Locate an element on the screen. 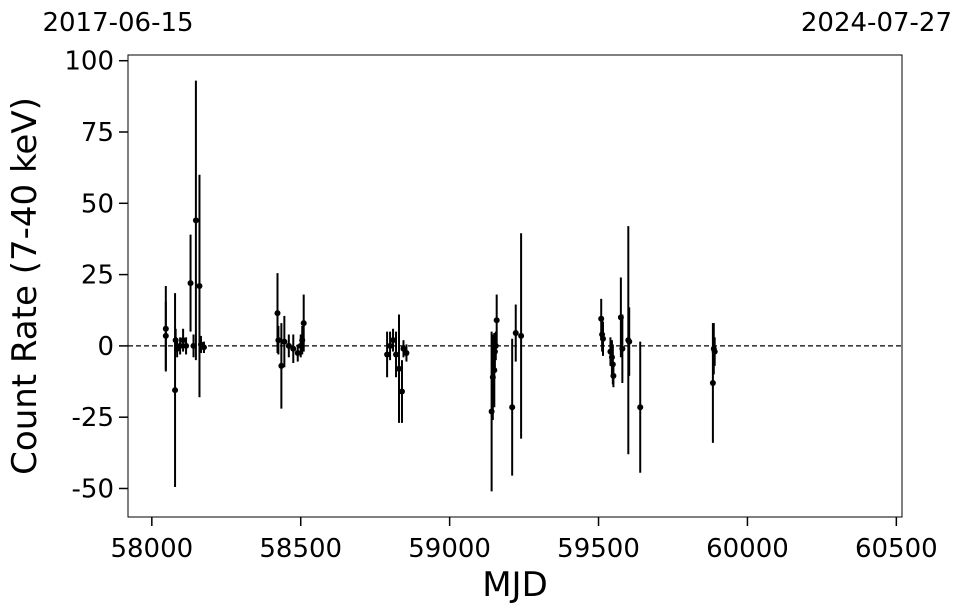 This screenshot has height=613, width=980. x-tick-label: 58000 is located at coordinates (151, 549).